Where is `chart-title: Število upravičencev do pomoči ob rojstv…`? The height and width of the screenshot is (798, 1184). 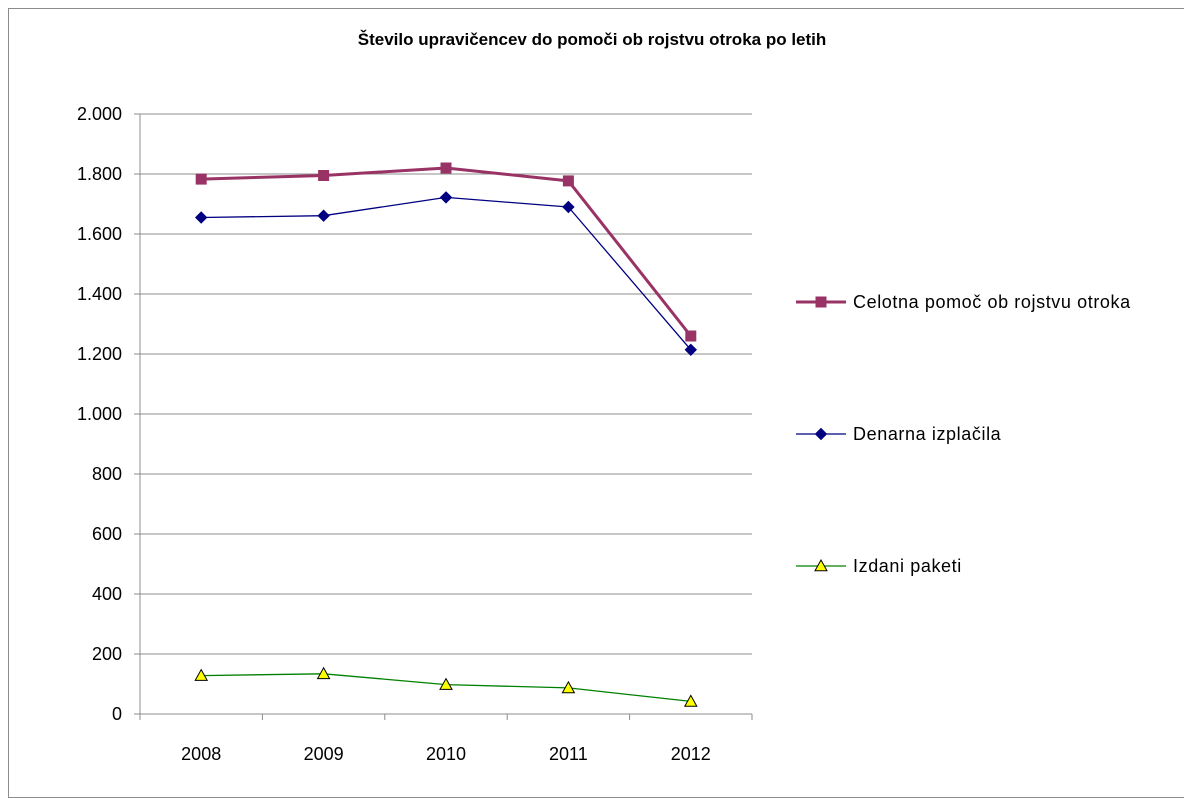
chart-title: Število upravičencev do pomoči ob rojstv… is located at coordinates (592, 39).